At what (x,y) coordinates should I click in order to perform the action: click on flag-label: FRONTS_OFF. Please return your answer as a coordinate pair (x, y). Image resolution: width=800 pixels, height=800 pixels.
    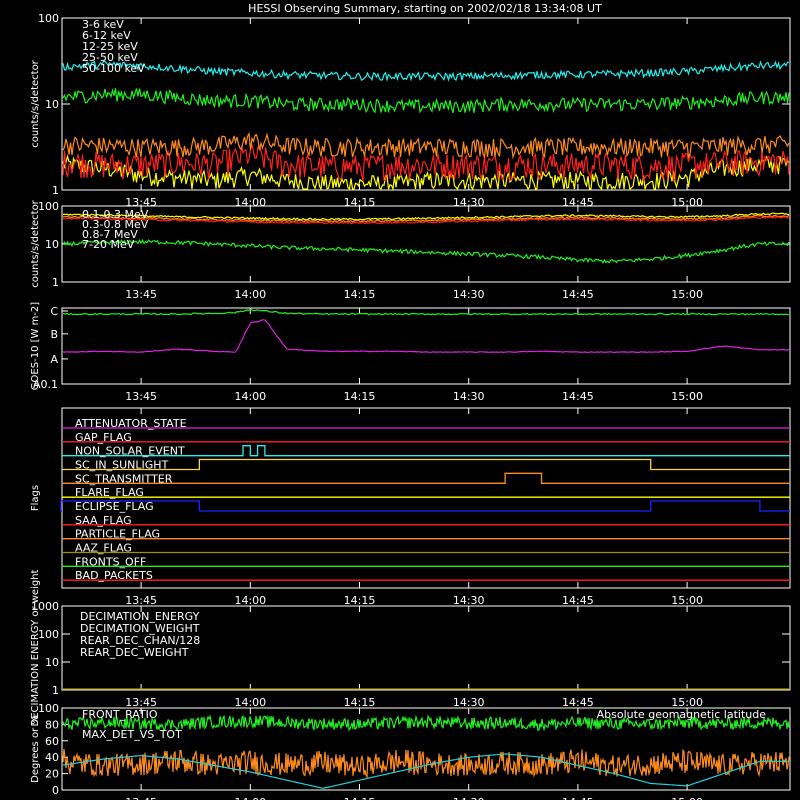
    Looking at the image, I should click on (110, 561).